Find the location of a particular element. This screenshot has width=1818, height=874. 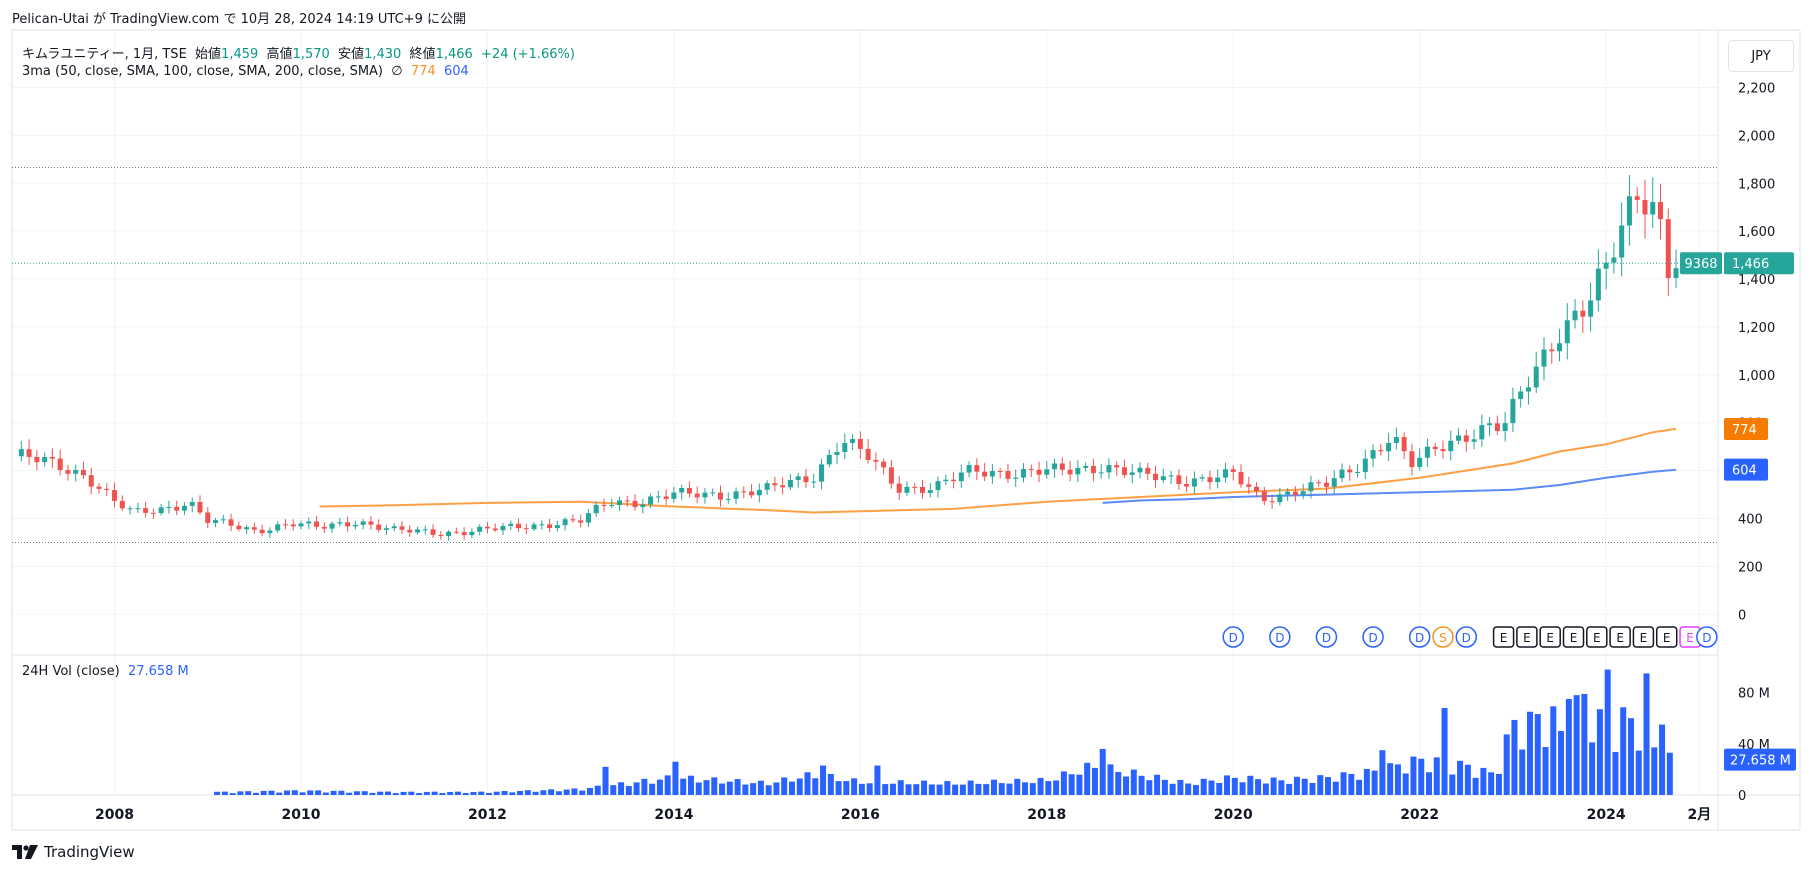

currency-button: JPY is located at coordinates (1761, 56).